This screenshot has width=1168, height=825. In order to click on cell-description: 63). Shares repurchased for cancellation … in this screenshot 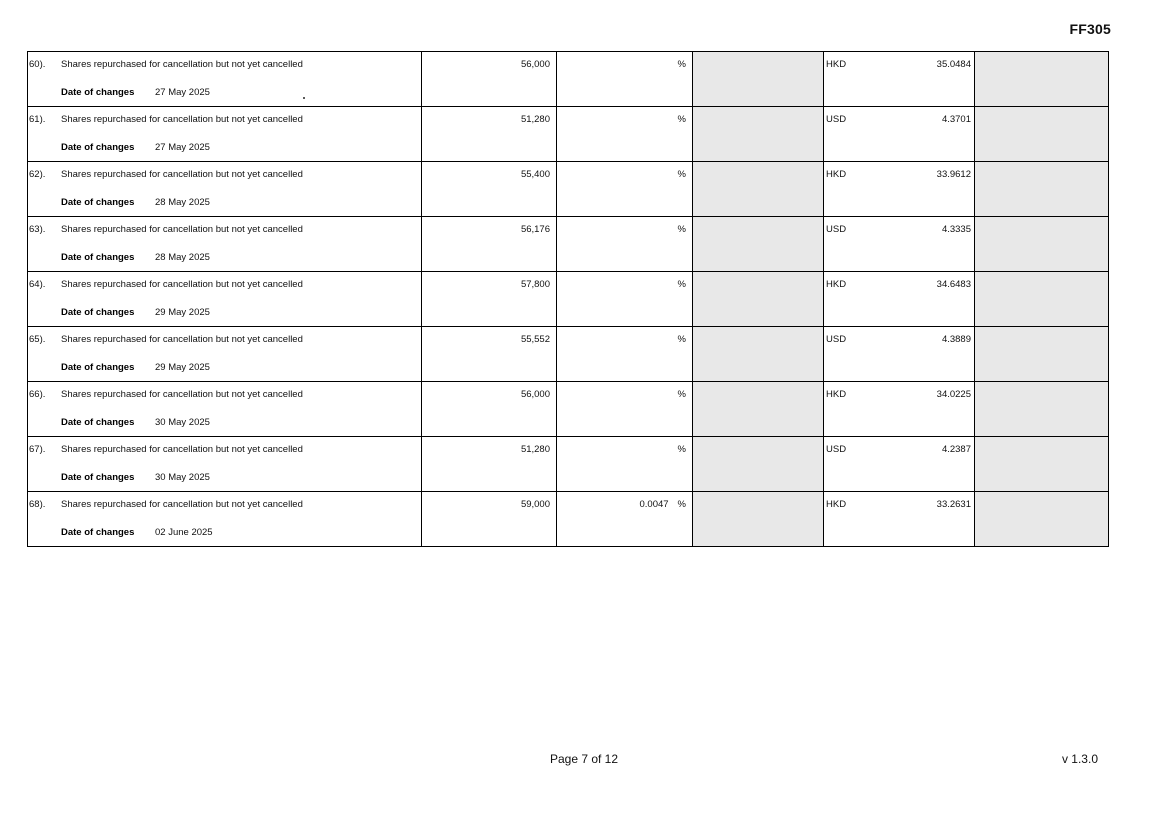, I will do `click(224, 244)`.